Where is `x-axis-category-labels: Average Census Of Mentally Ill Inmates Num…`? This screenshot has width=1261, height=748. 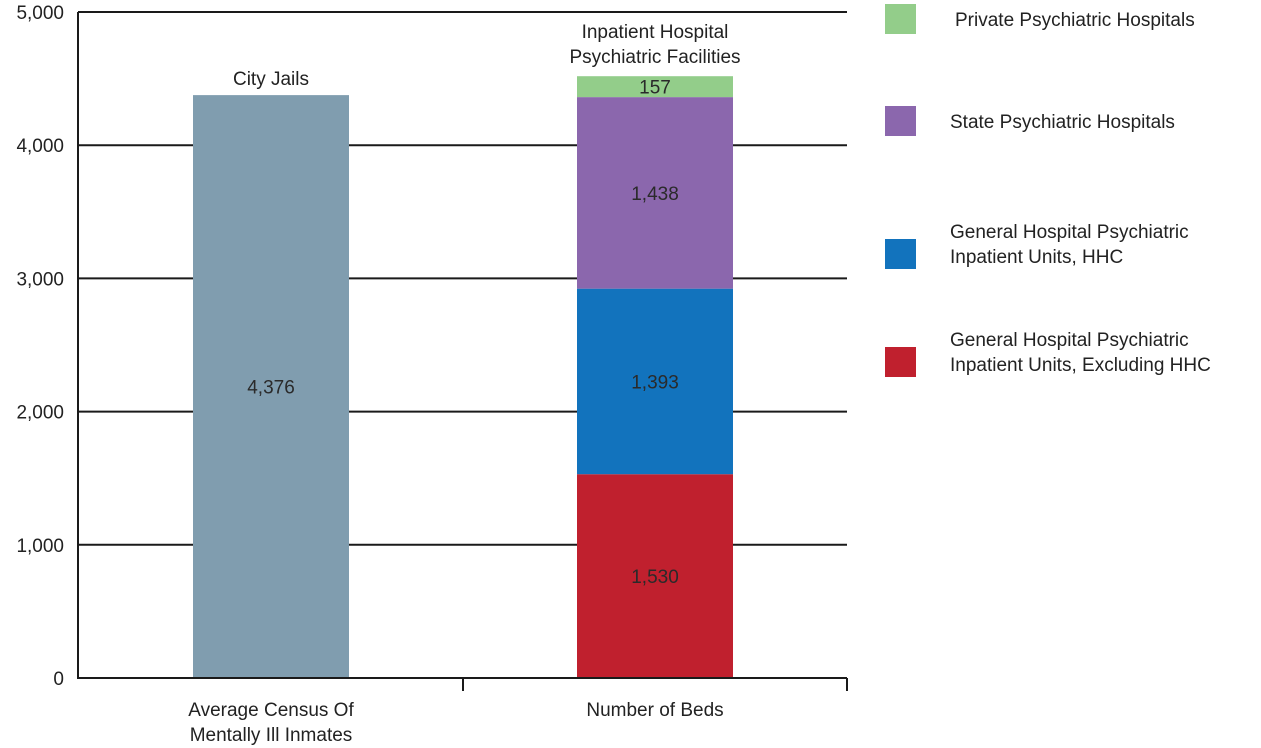 x-axis-category-labels: Average Census Of Mentally Ill Inmates Num… is located at coordinates (455, 723).